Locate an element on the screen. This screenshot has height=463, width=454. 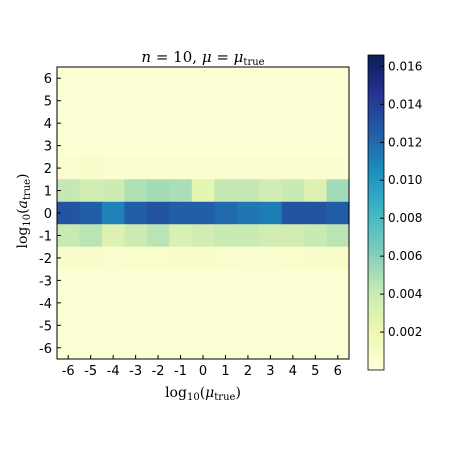
title-n: n is located at coordinates (146, 57).